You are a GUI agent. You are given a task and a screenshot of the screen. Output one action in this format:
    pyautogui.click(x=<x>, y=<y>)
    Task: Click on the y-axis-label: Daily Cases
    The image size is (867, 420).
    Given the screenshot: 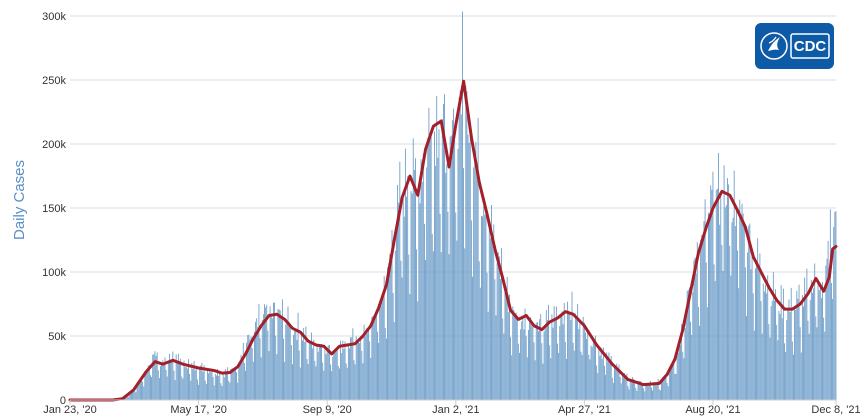 What is the action you would take?
    pyautogui.click(x=19, y=200)
    